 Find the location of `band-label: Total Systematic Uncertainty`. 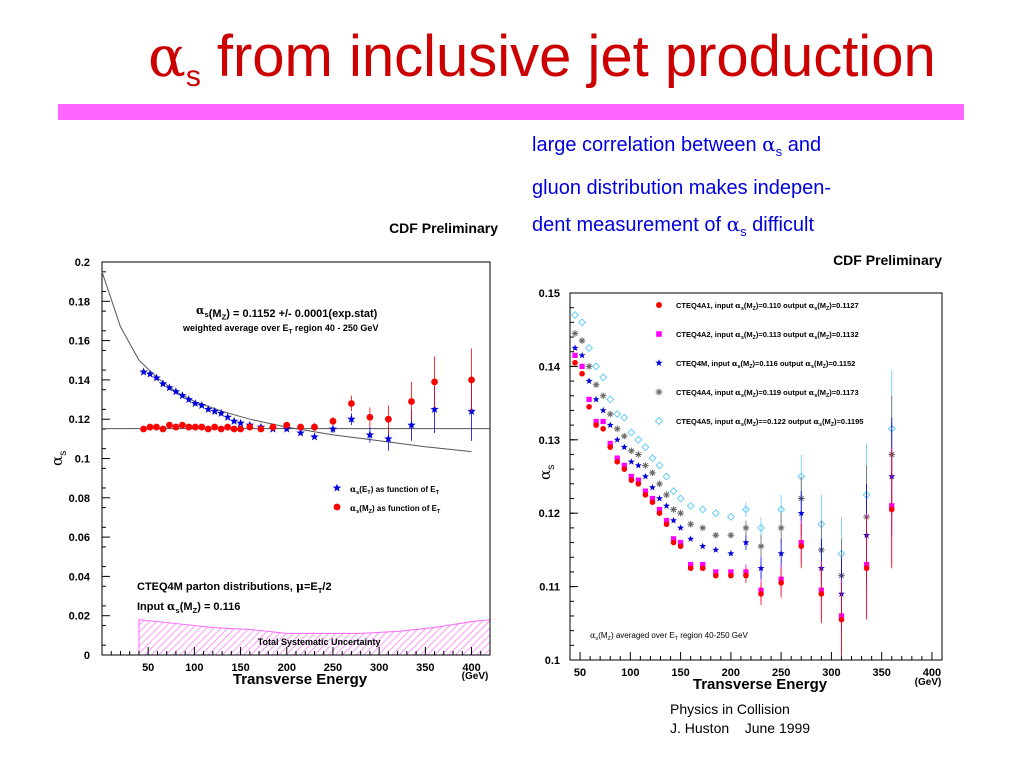

band-label: Total Systematic Uncertainty is located at coordinates (319, 642).